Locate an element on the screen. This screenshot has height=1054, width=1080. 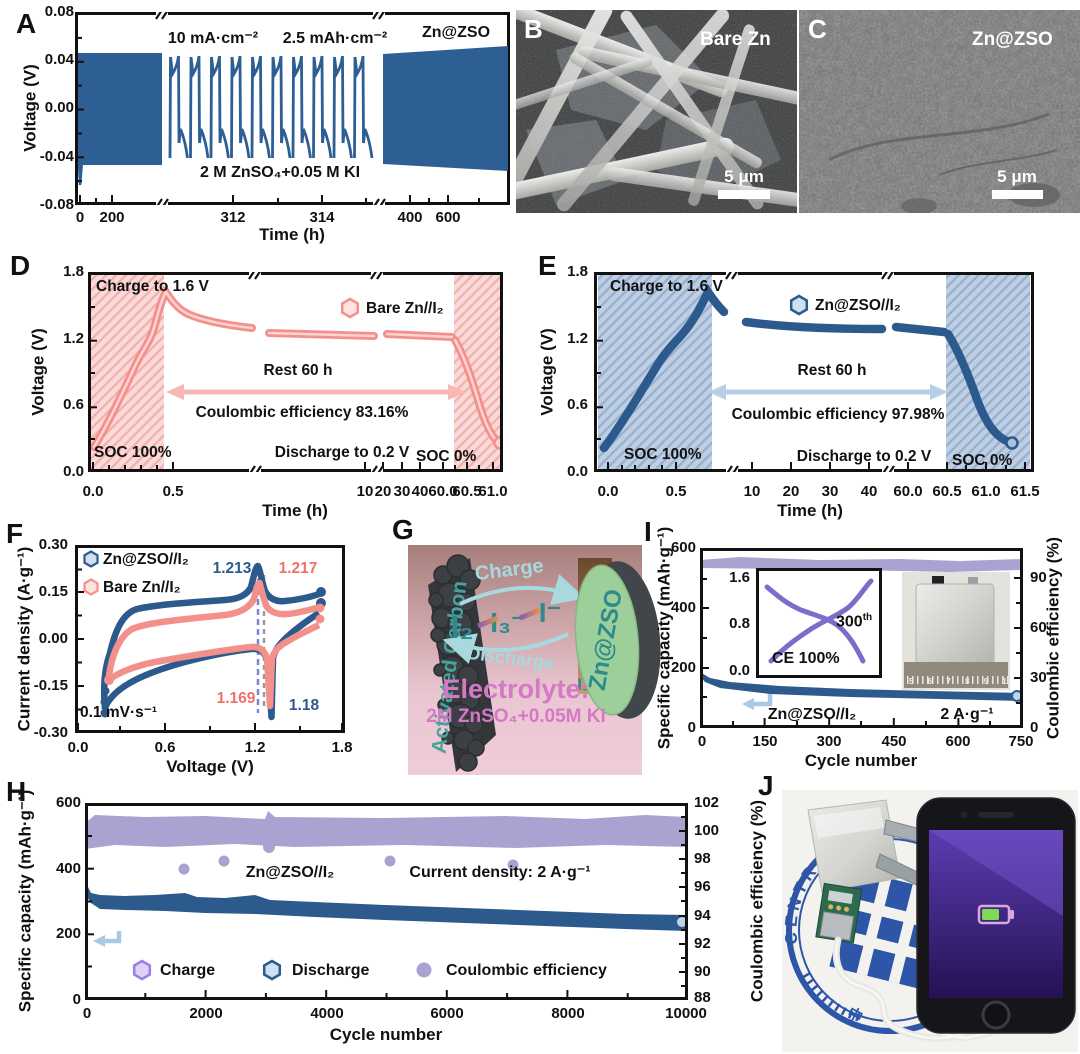
iodide-species: I⁻ is located at coordinates (550, 612).